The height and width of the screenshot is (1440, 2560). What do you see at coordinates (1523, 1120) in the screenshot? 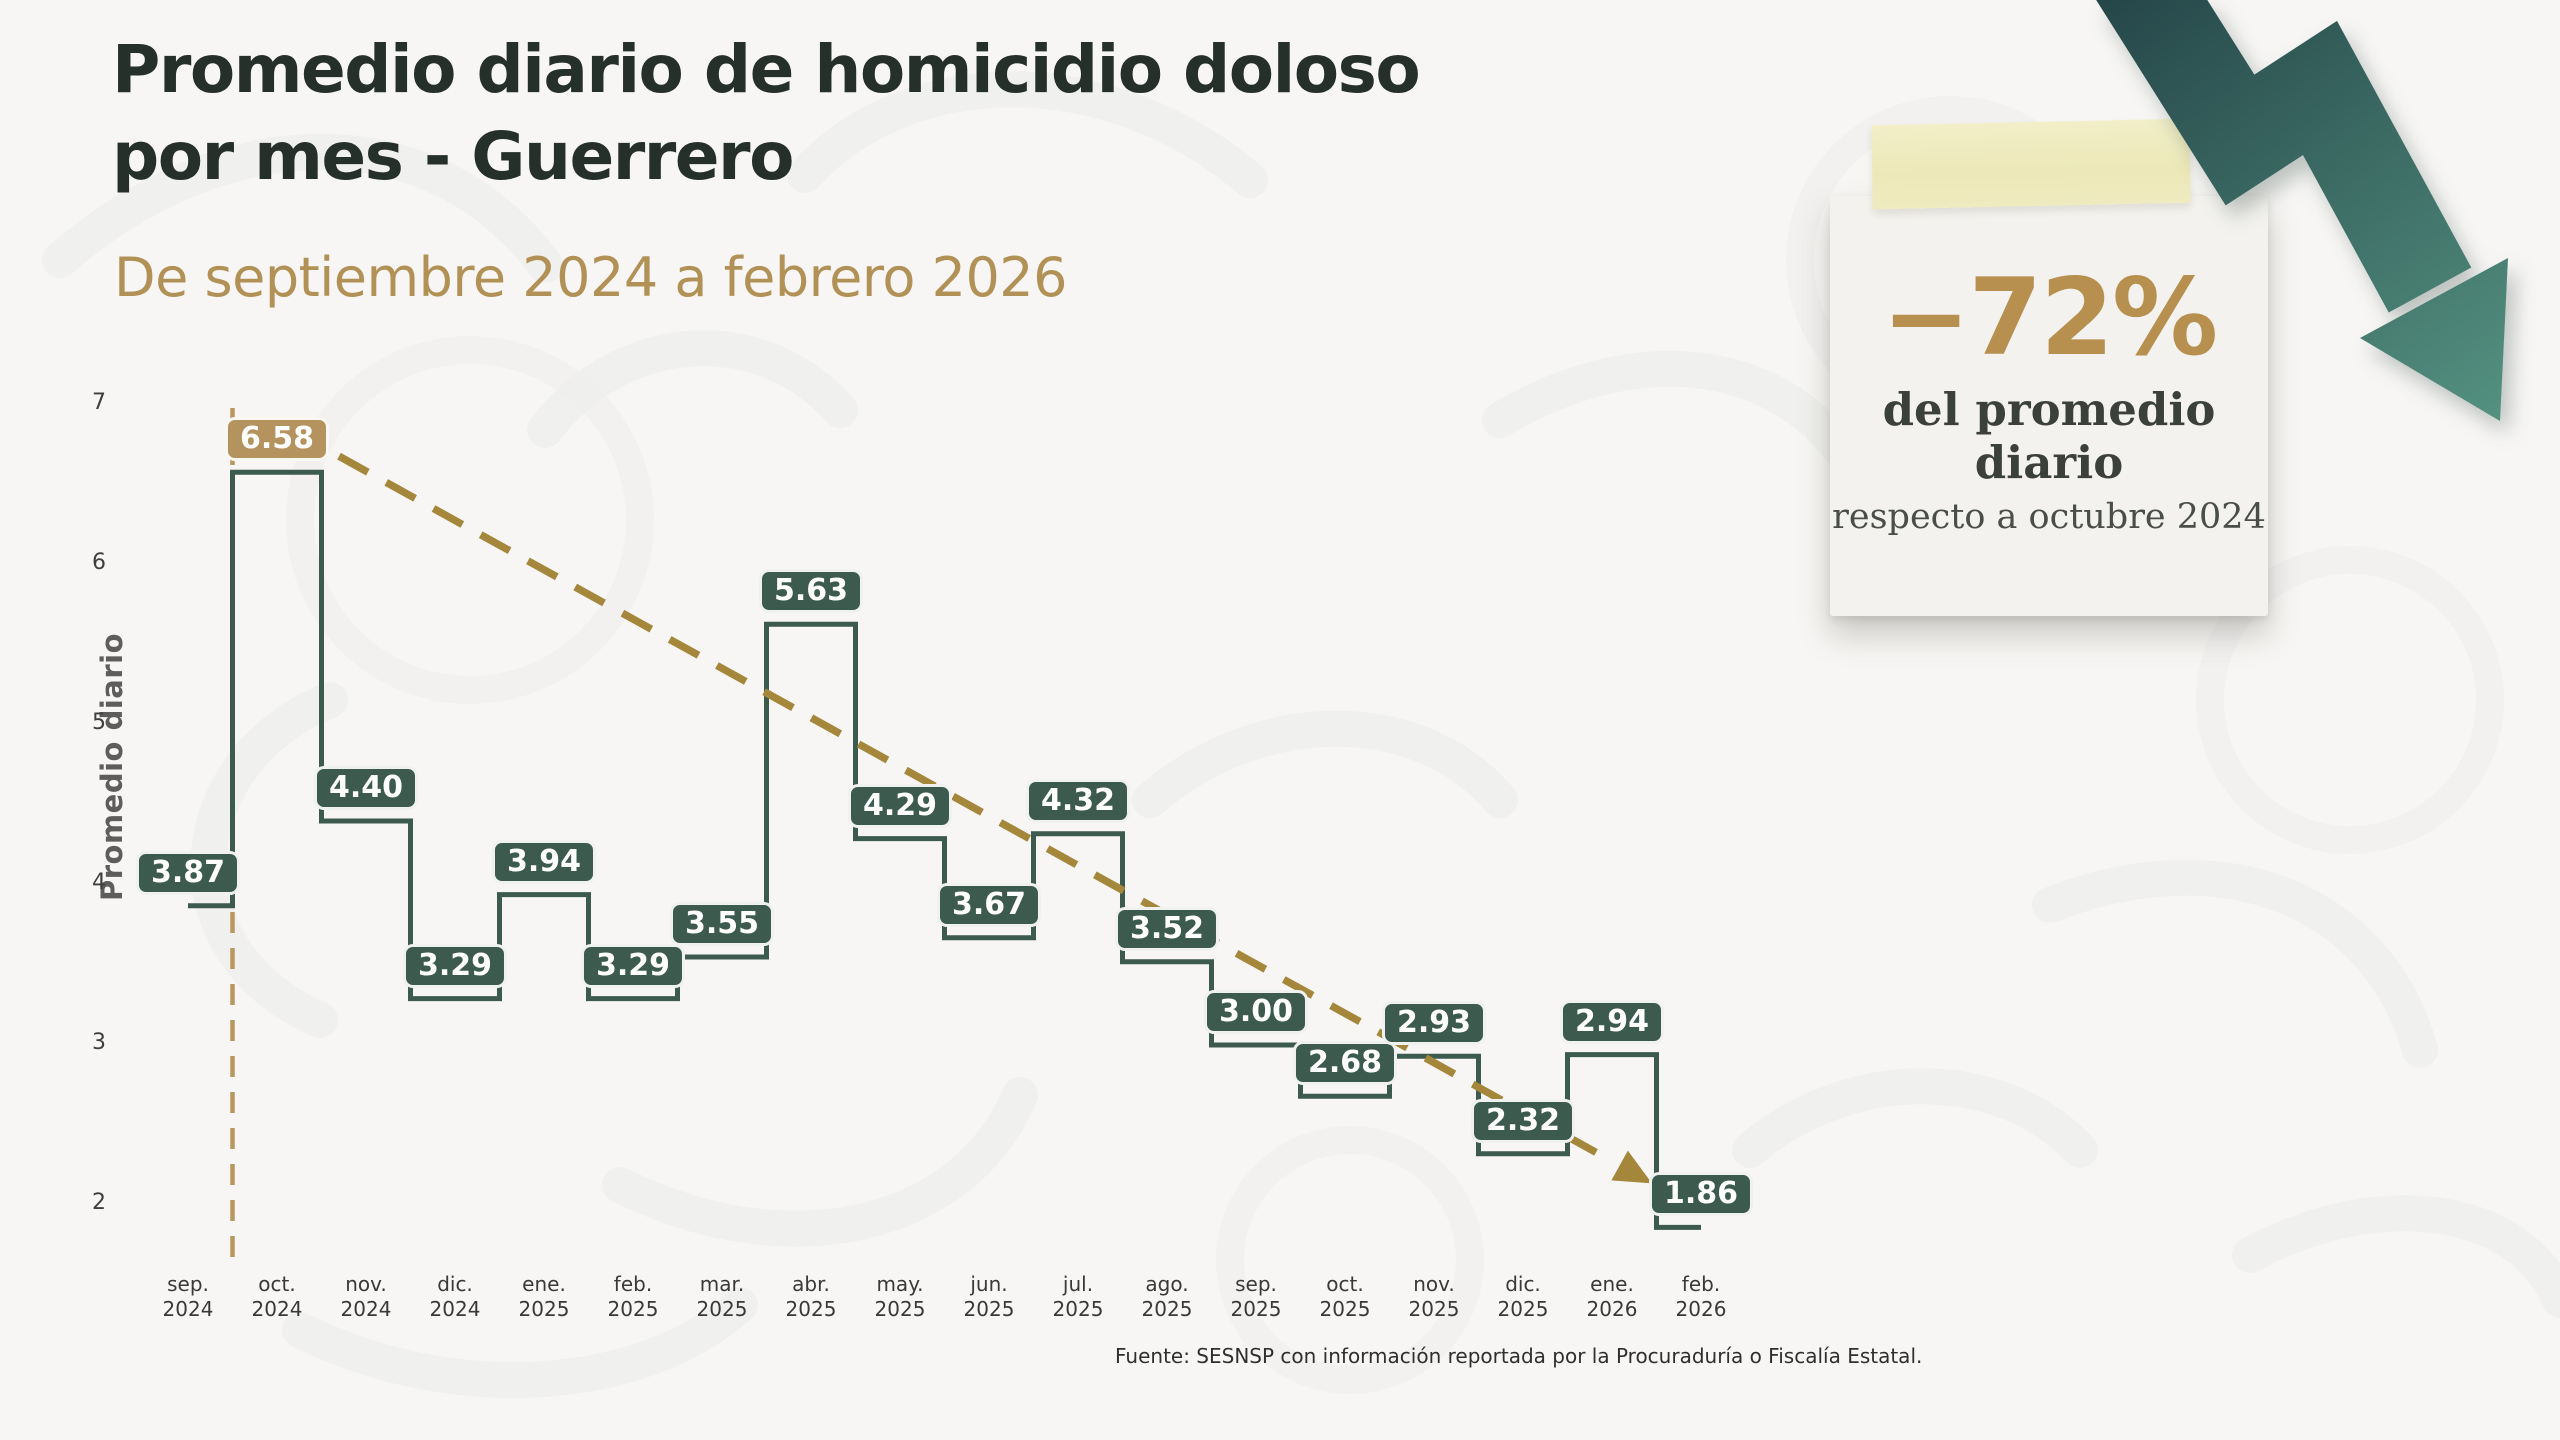
I see `value-label: 2.32` at bounding box center [1523, 1120].